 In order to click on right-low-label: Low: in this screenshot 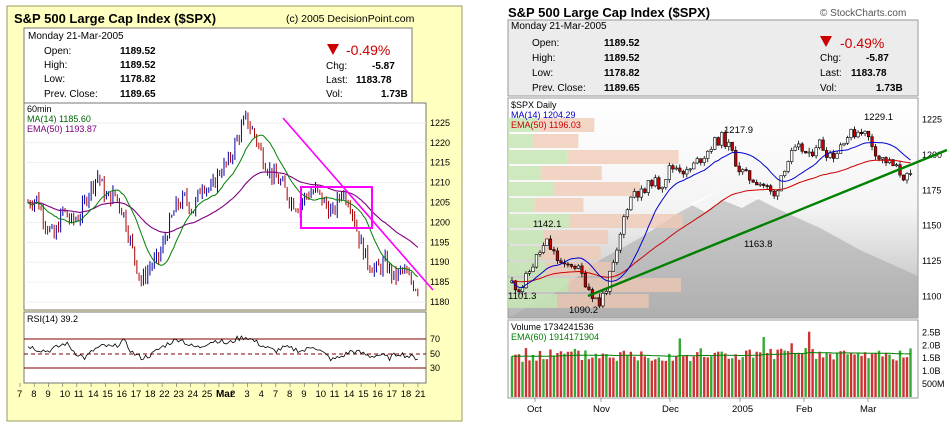, I will do `click(542, 73)`.